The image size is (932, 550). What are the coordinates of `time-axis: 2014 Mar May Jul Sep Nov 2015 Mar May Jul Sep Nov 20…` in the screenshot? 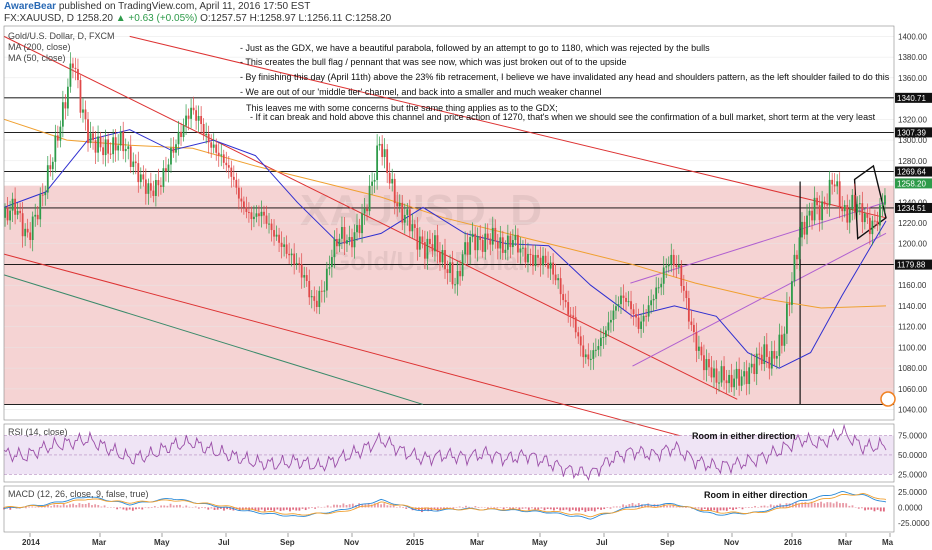 It's located at (458, 540).